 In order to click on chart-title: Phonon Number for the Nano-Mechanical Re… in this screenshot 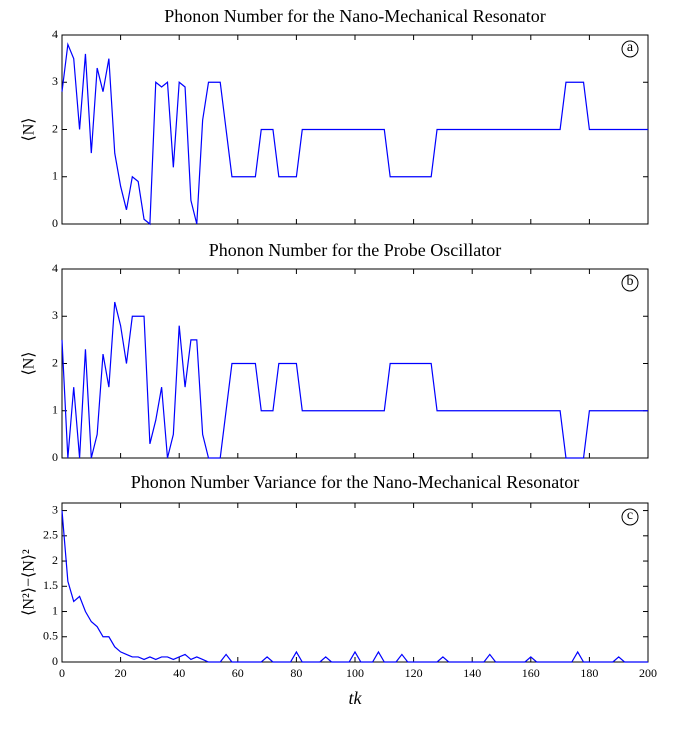, I will do `click(354, 16)`.